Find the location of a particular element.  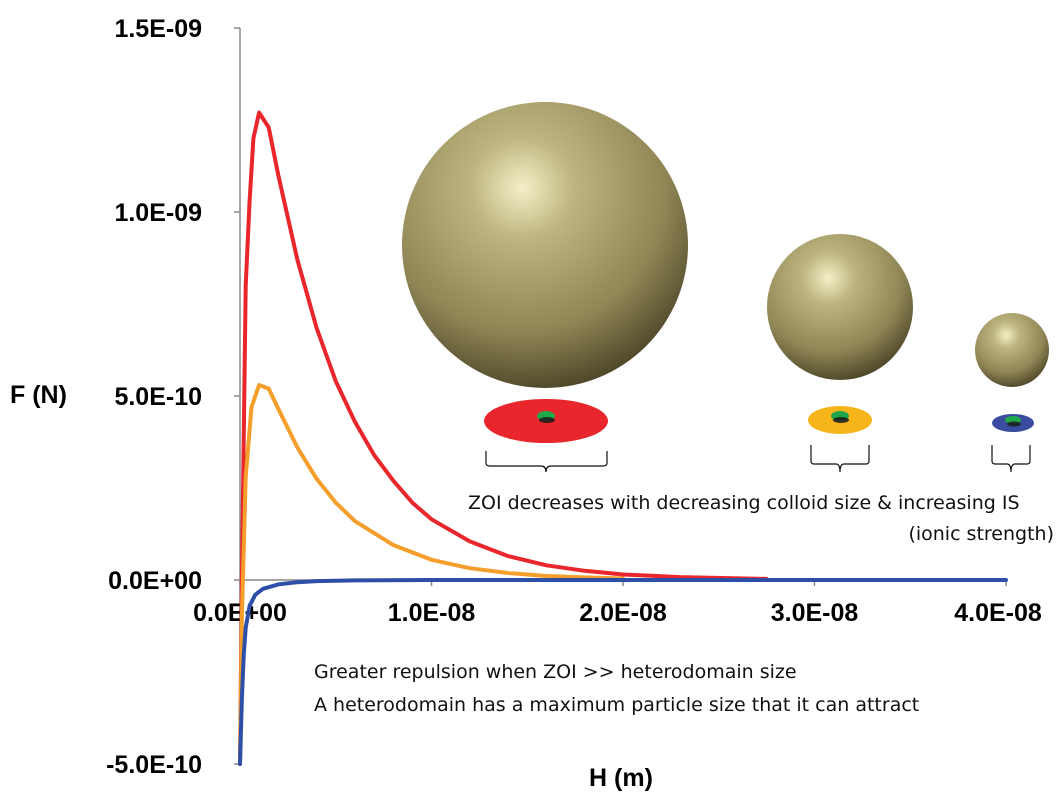

large-colloid-sphere is located at coordinates (545, 245).